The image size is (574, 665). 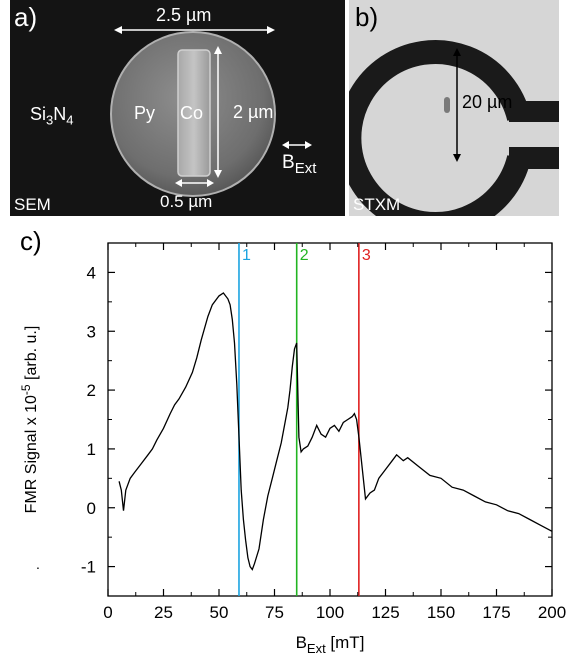 What do you see at coordinates (330, 644) in the screenshot?
I see `x-axis-label: BExt [mT]` at bounding box center [330, 644].